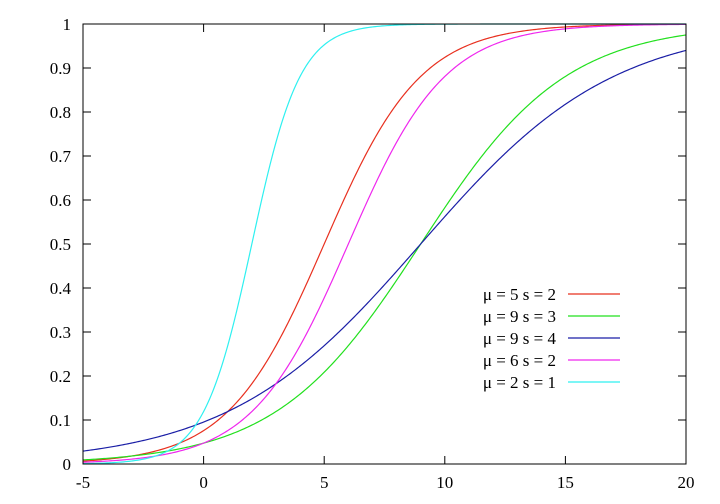 This screenshot has height=504, width=720. Describe the element at coordinates (60, 332) in the screenshot. I see `y-tick-label: 0.3` at that location.